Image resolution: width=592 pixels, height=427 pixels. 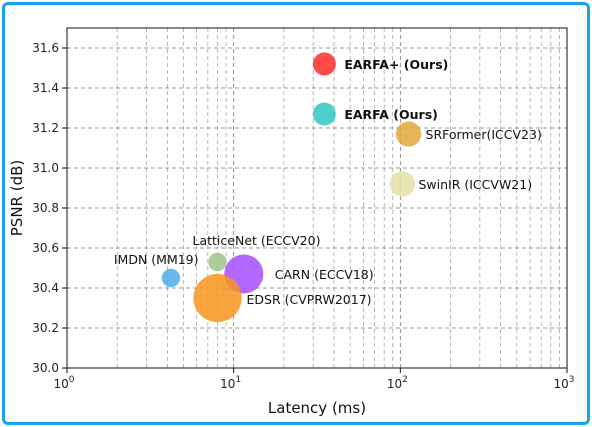 What do you see at coordinates (475, 184) in the screenshot?
I see `point-label: SwinIR (ICCVW21)` at bounding box center [475, 184].